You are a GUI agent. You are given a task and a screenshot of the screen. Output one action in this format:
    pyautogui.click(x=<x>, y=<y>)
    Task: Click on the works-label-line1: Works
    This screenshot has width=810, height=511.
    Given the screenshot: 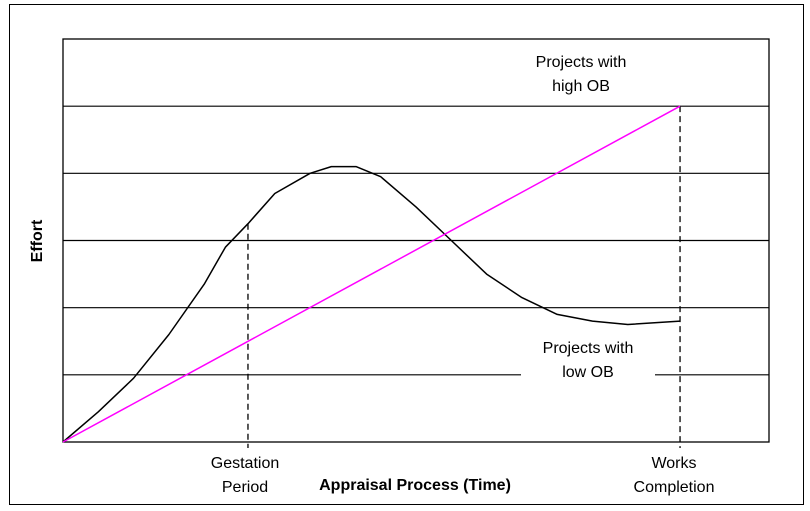 What is the action you would take?
    pyautogui.click(x=674, y=463)
    